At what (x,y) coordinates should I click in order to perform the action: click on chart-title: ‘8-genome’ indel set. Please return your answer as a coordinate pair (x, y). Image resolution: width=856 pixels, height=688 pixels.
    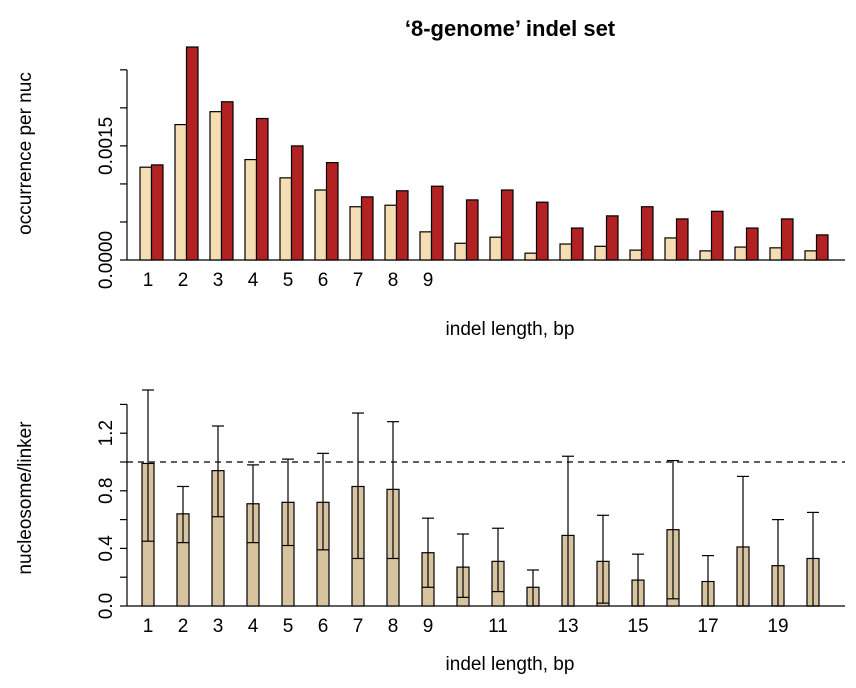
    Looking at the image, I should click on (510, 28).